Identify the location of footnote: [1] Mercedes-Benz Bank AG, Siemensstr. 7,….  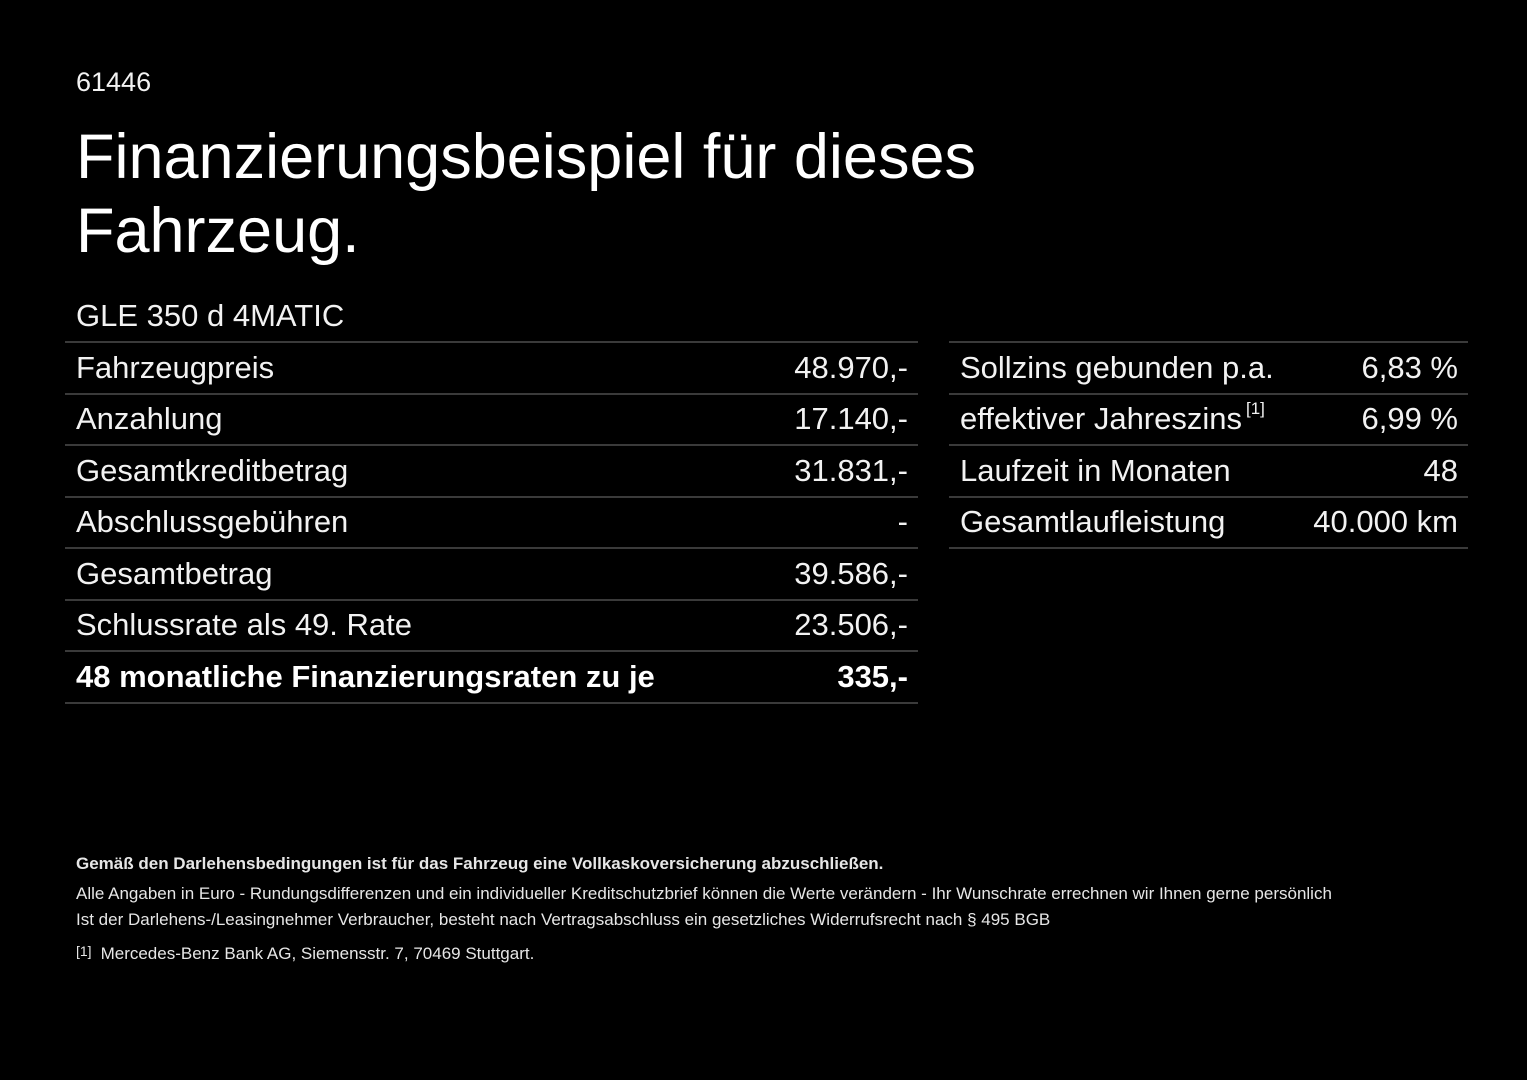
(771, 954).